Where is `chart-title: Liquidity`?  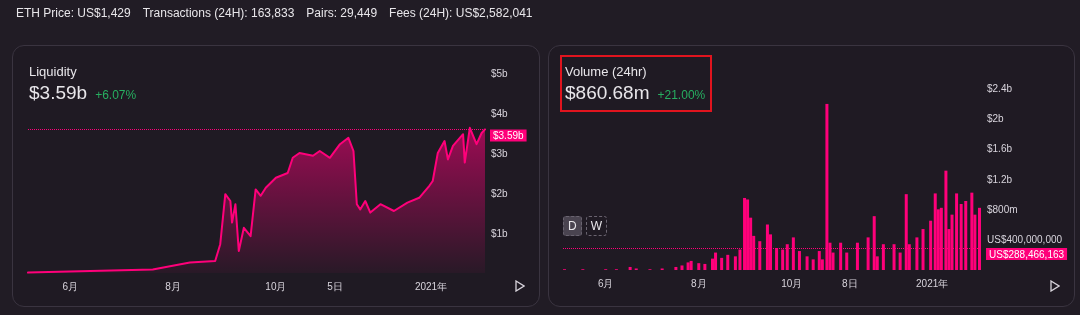
chart-title: Liquidity is located at coordinates (53, 71).